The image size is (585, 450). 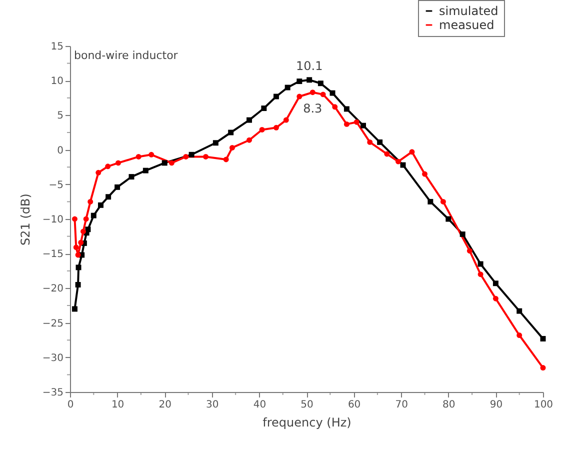 What do you see at coordinates (165, 405) in the screenshot?
I see `x-tick-label: 20` at bounding box center [165, 405].